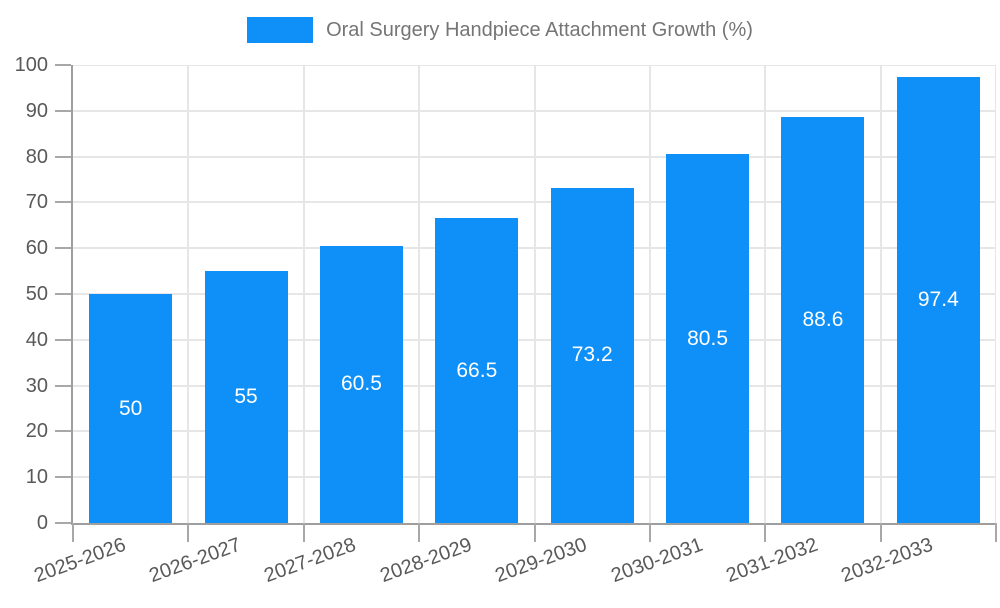 The height and width of the screenshot is (608, 1000). I want to click on bar: 80.5, so click(708, 338).